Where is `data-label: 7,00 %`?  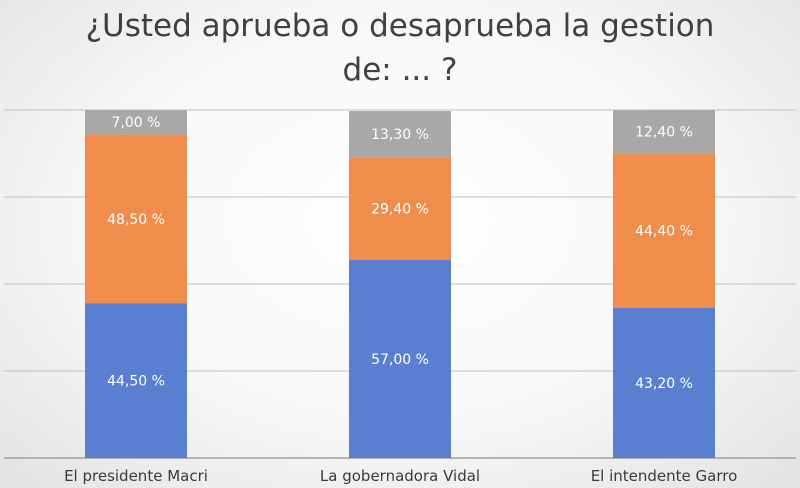
data-label: 7,00 % is located at coordinates (136, 123).